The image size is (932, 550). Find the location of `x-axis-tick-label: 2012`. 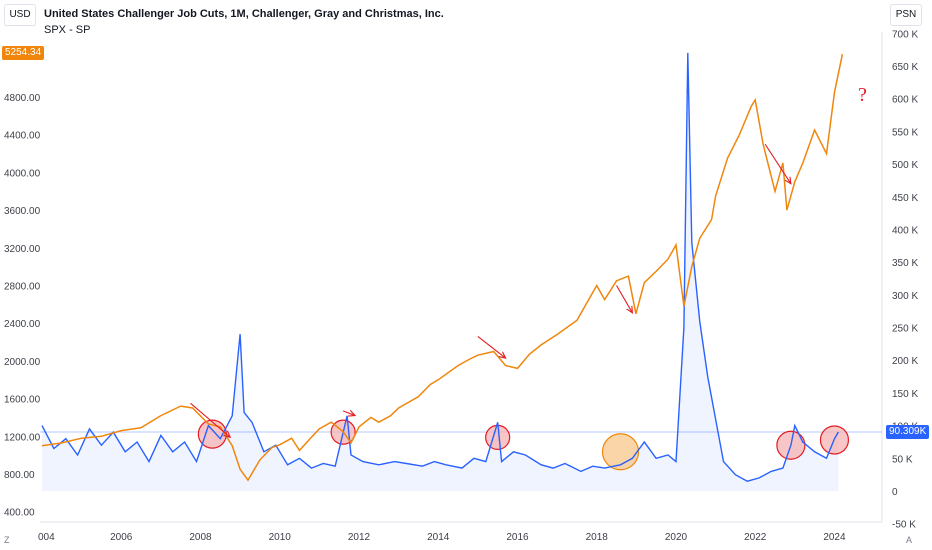

x-axis-tick-label: 2012 is located at coordinates (359, 537).